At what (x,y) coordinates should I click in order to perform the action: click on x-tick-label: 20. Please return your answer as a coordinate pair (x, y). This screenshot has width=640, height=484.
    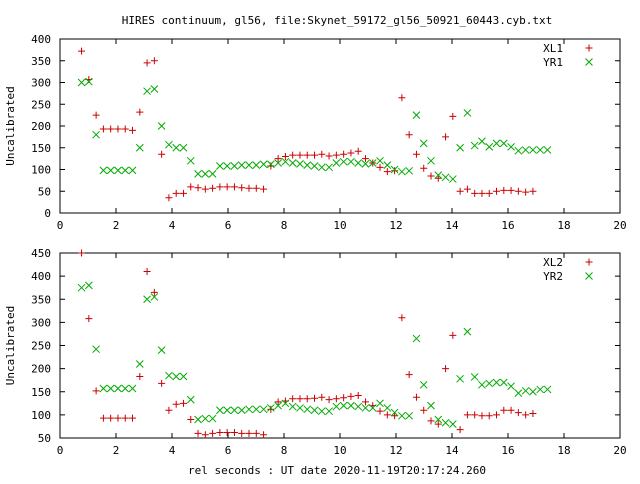
    Looking at the image, I should click on (619, 450).